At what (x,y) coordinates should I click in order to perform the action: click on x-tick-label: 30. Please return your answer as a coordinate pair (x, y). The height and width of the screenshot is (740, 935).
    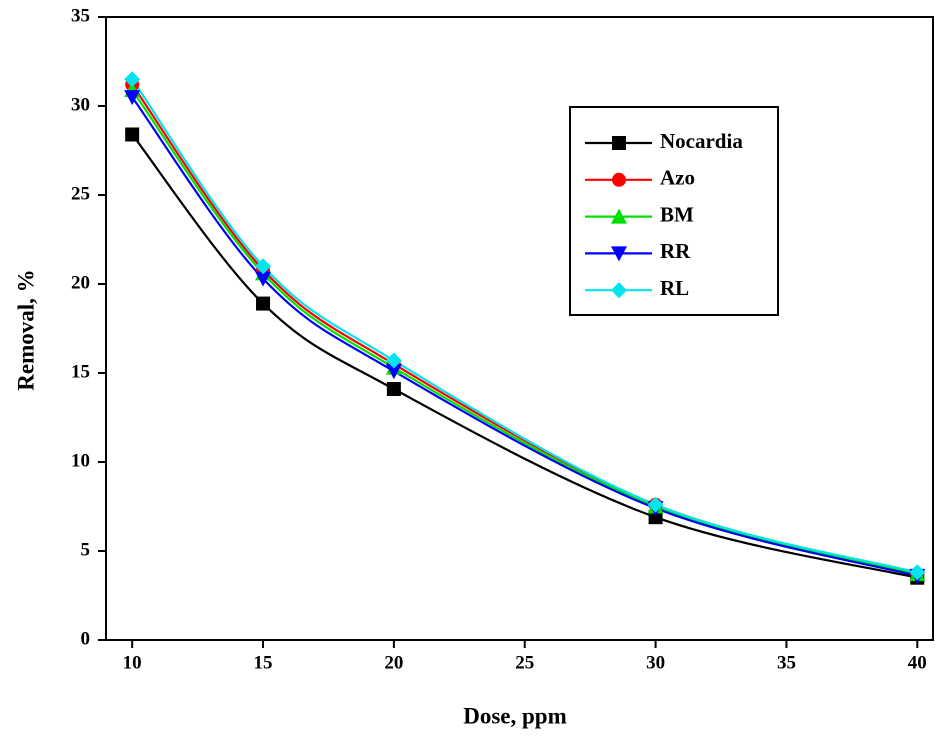
    Looking at the image, I should click on (655, 662).